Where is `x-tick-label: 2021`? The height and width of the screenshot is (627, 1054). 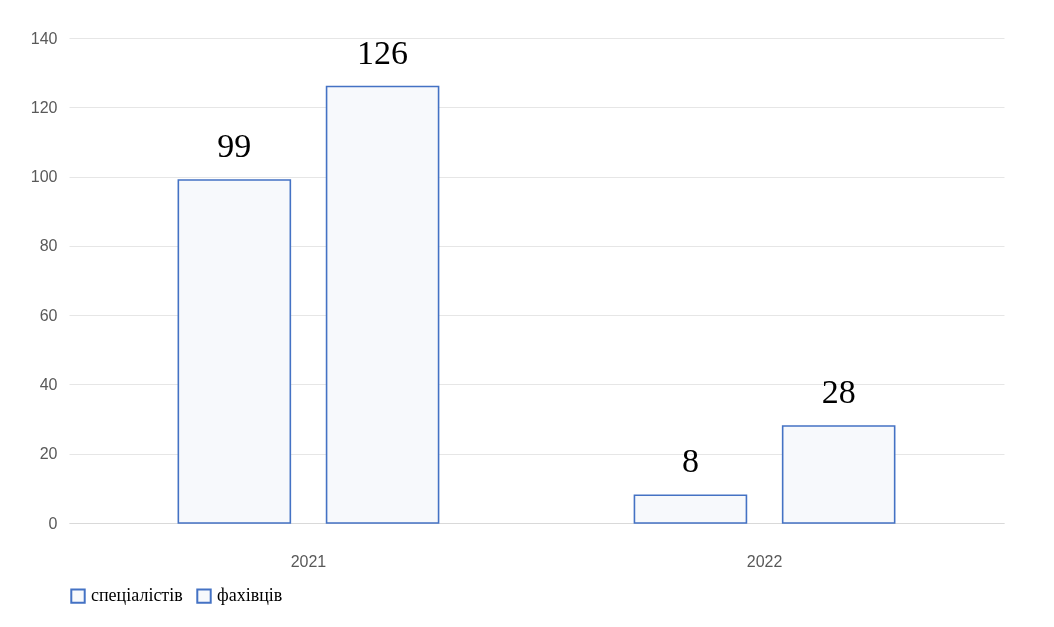 x-tick-label: 2021 is located at coordinates (308, 561).